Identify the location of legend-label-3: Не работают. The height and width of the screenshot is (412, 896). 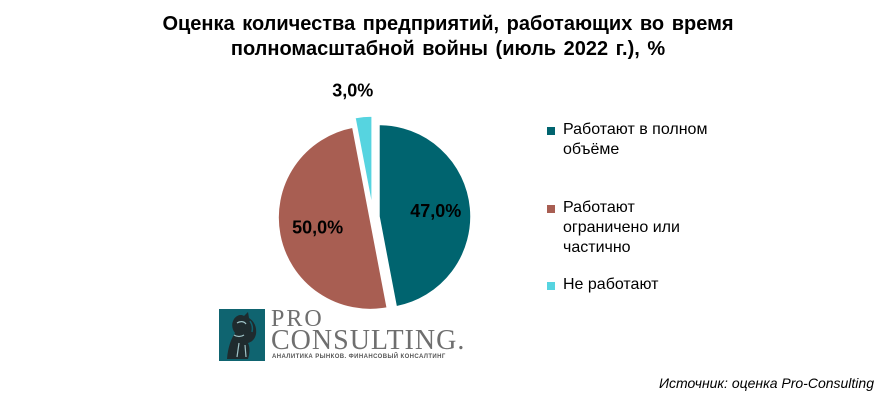
(611, 284).